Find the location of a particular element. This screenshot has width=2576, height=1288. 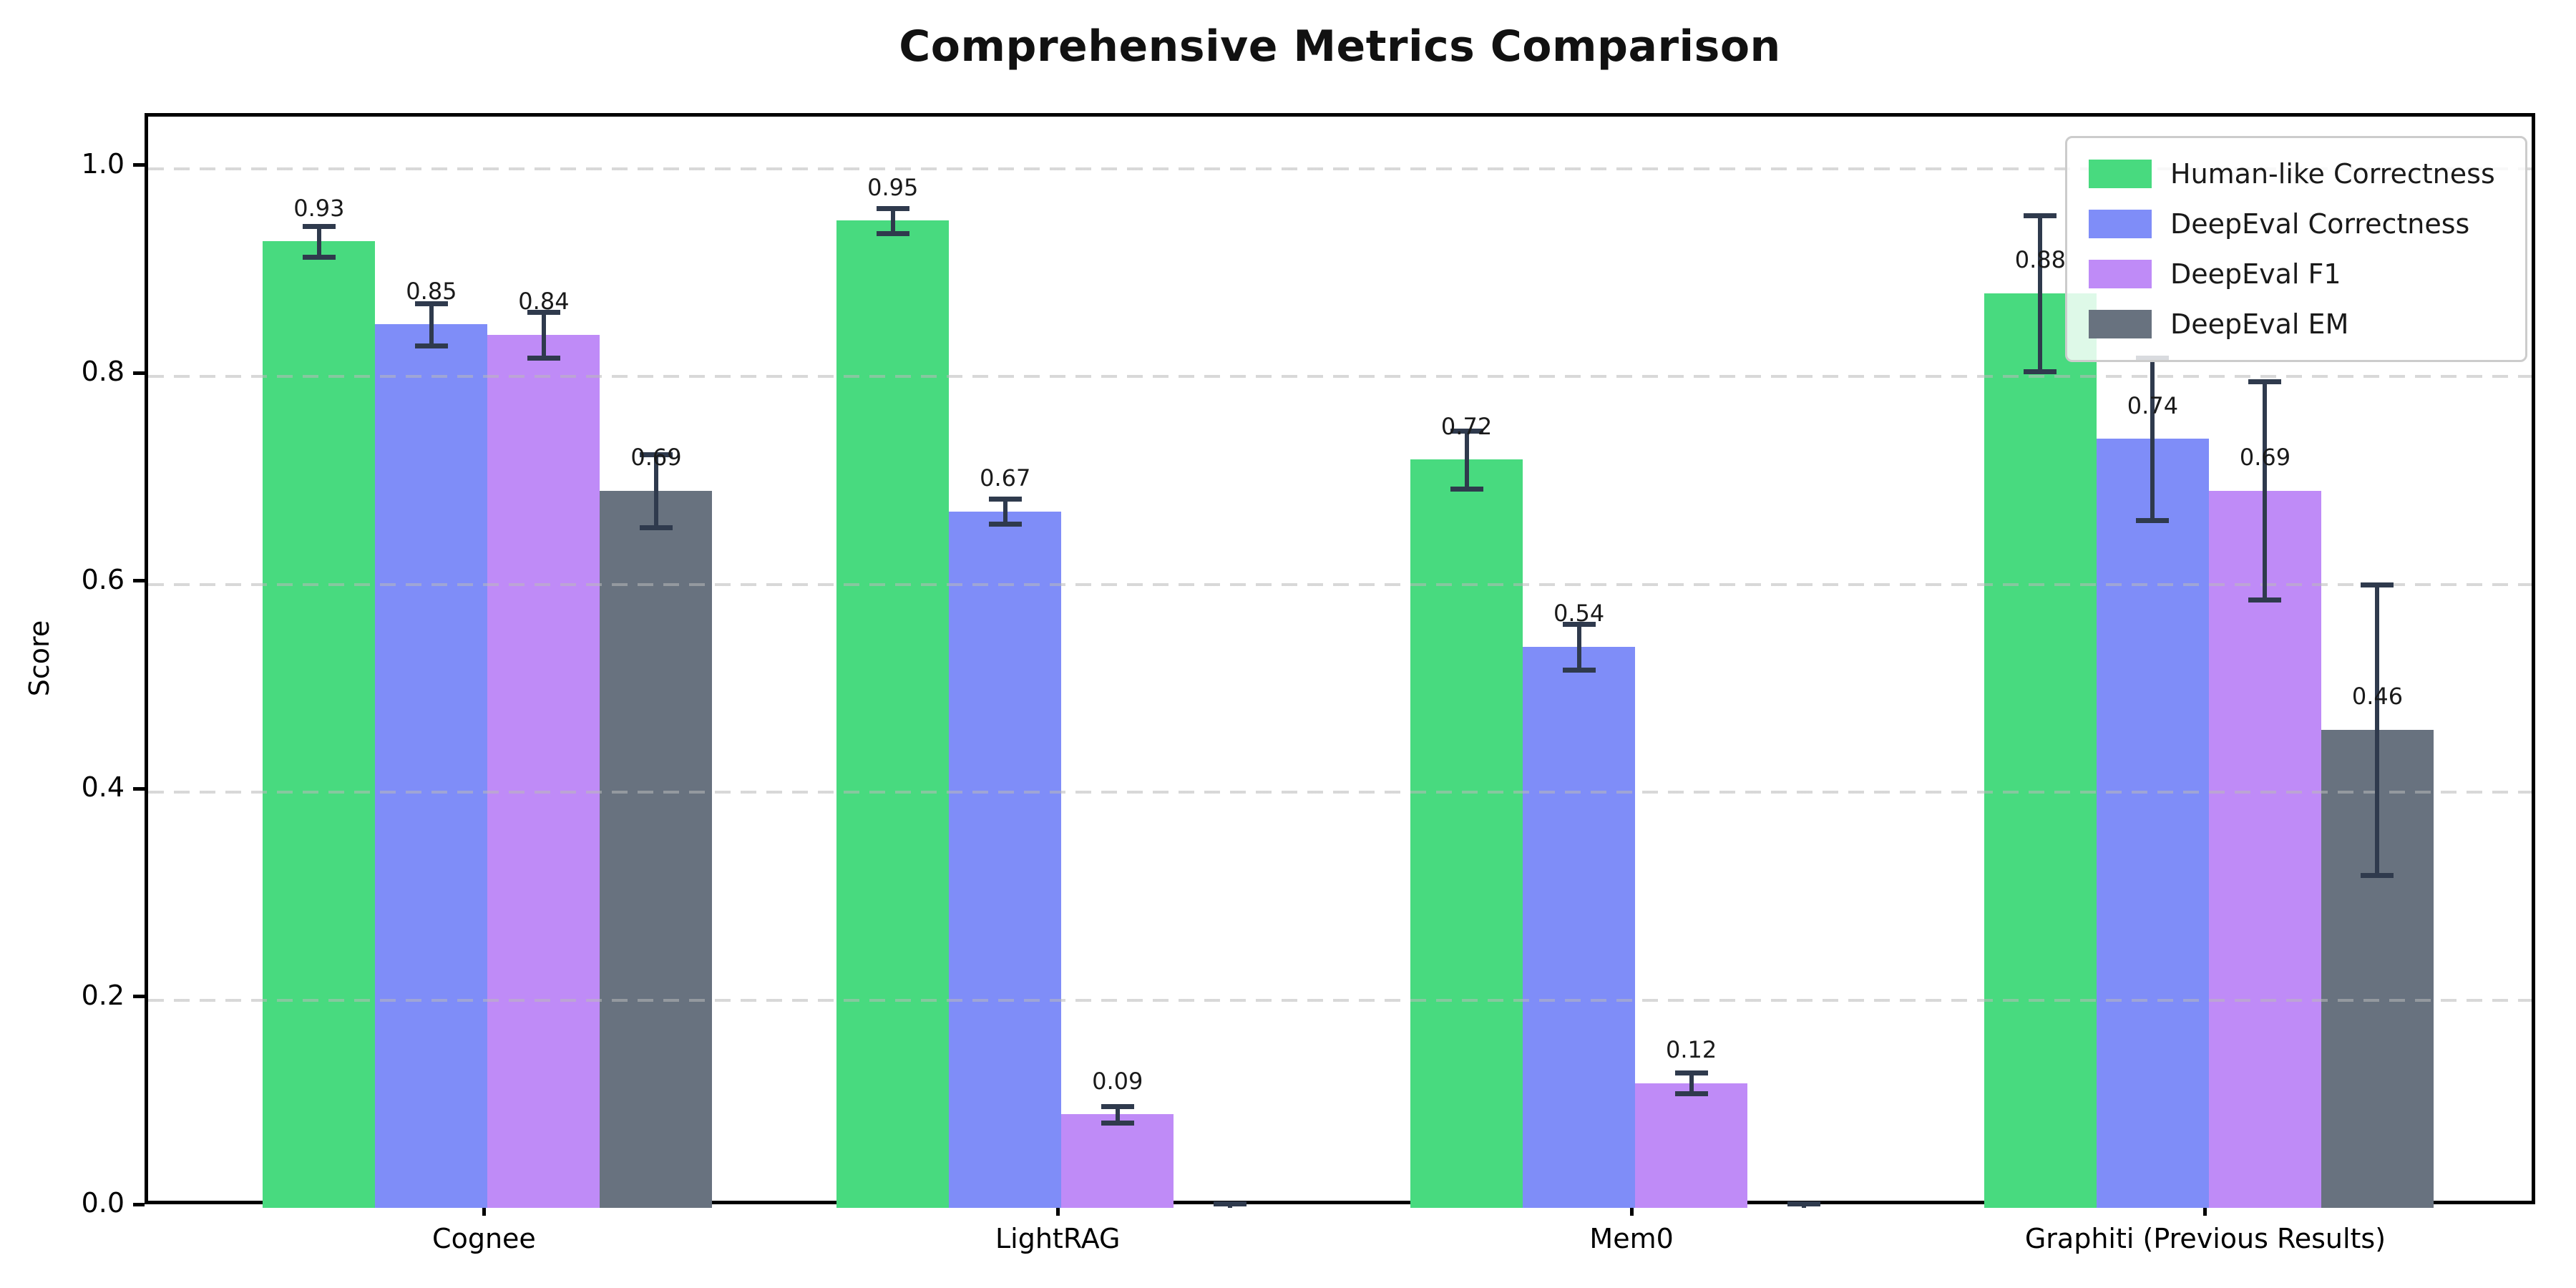

bar-value-label: 0.12 is located at coordinates (1691, 1050).